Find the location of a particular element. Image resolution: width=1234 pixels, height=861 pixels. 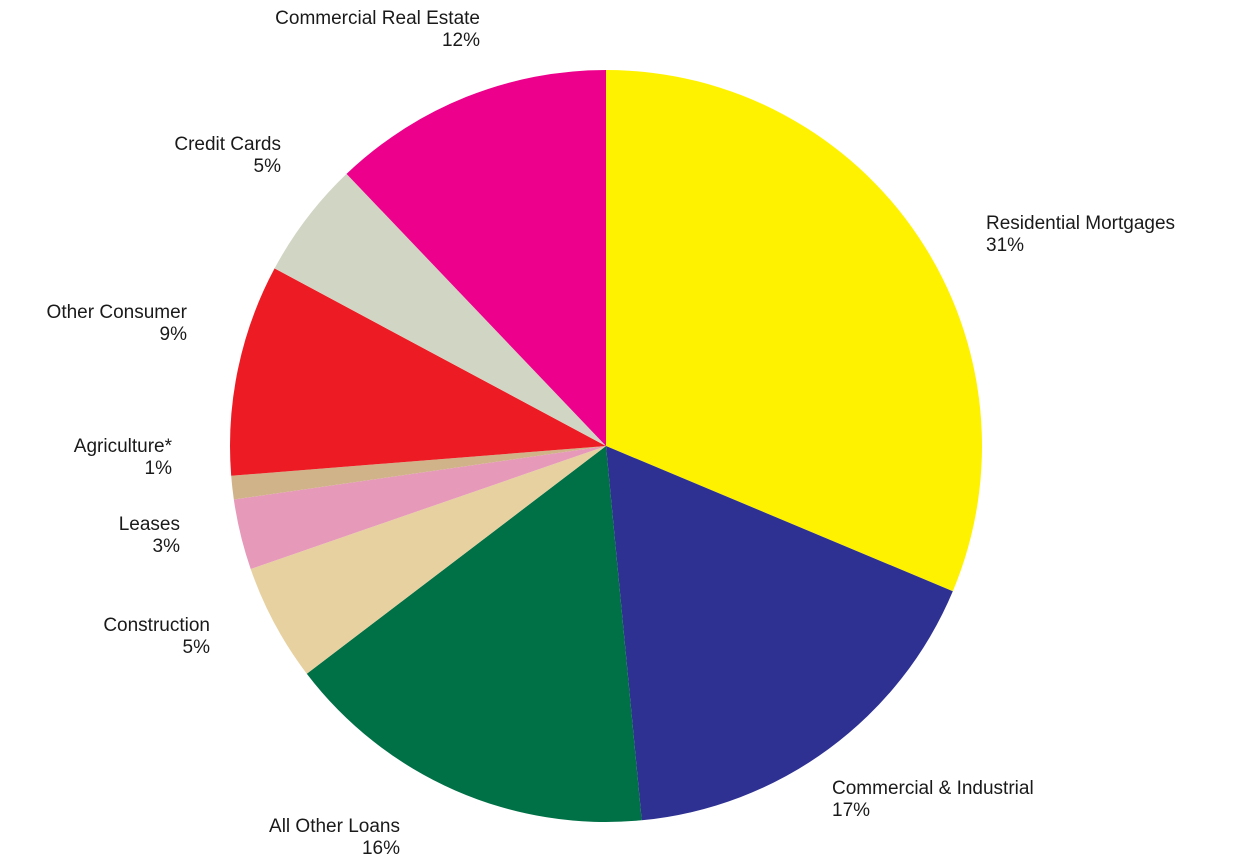

slice-label-construction: Construction 5% is located at coordinates (156, 636).